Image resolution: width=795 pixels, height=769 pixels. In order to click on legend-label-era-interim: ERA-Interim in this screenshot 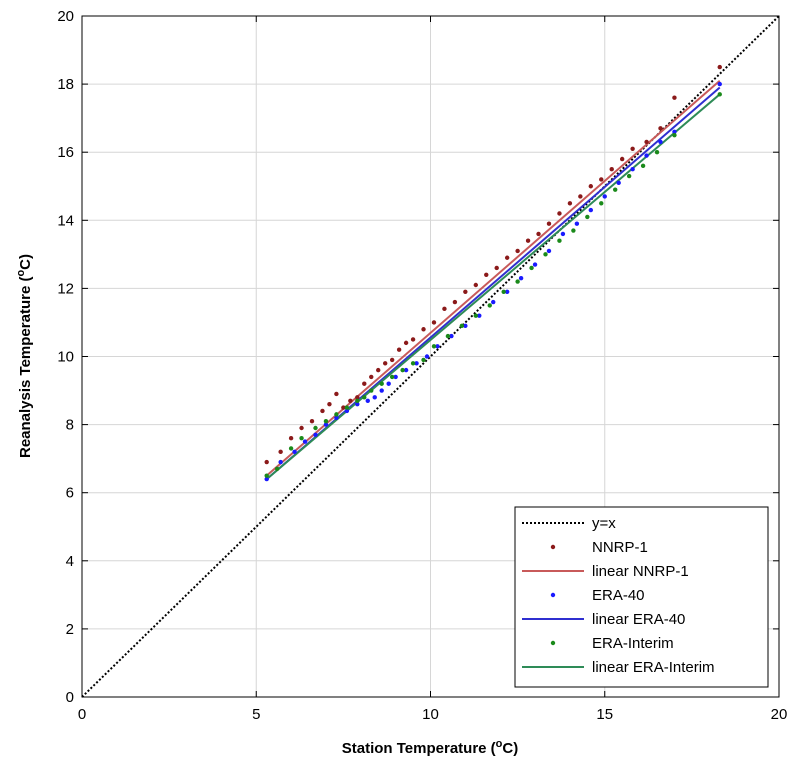, I will do `click(633, 643)`.